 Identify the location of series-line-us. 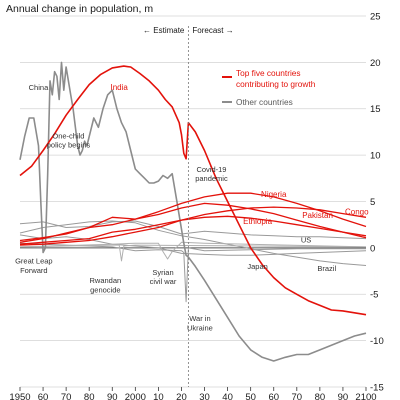
(193, 230).